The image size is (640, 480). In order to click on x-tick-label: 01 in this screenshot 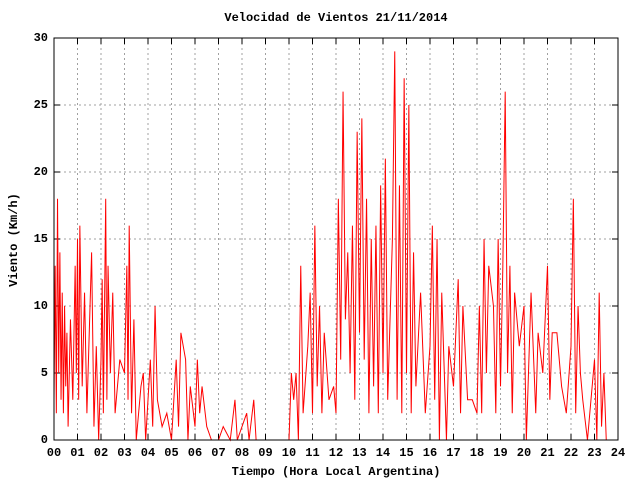, I will do `click(77, 453)`.